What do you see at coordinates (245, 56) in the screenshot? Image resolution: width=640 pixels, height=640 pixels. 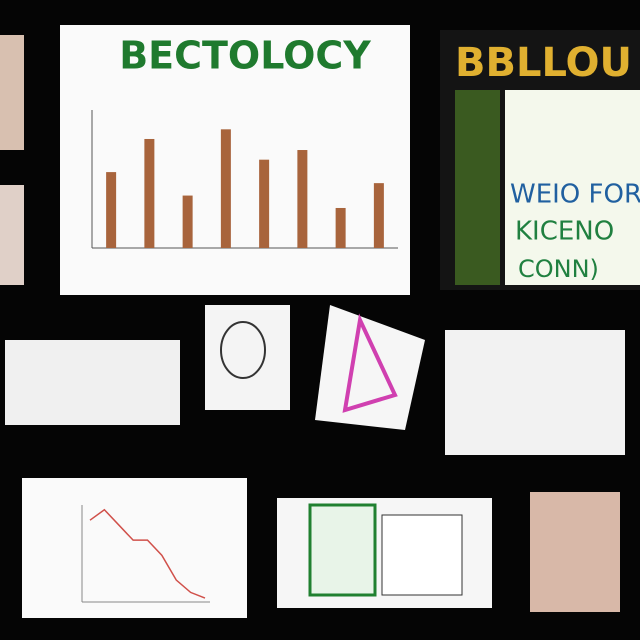 I see `poster-title: BECTOLOCY` at bounding box center [245, 56].